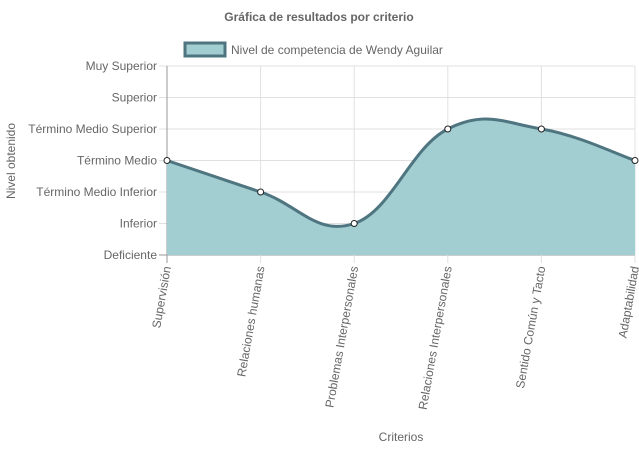 The image size is (639, 449). I want to click on legend-label: Nivel de competencia de Wendy Aguilar, so click(337, 50).